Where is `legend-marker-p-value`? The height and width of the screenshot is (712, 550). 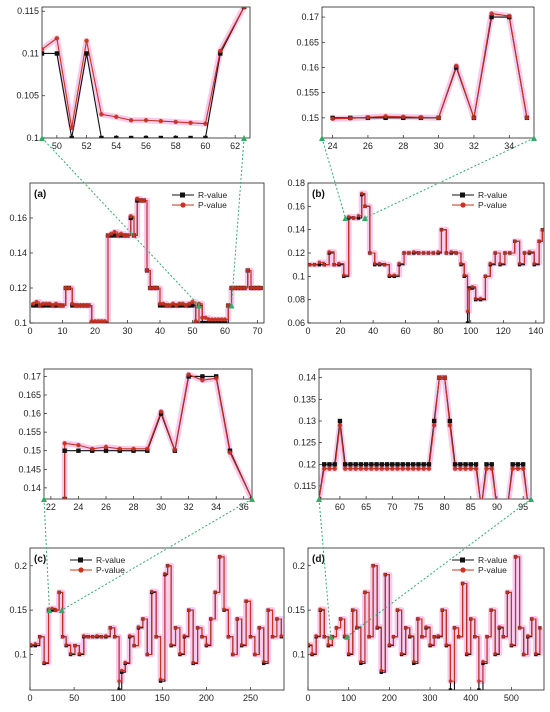 legend-marker-p-value is located at coordinates (463, 205).